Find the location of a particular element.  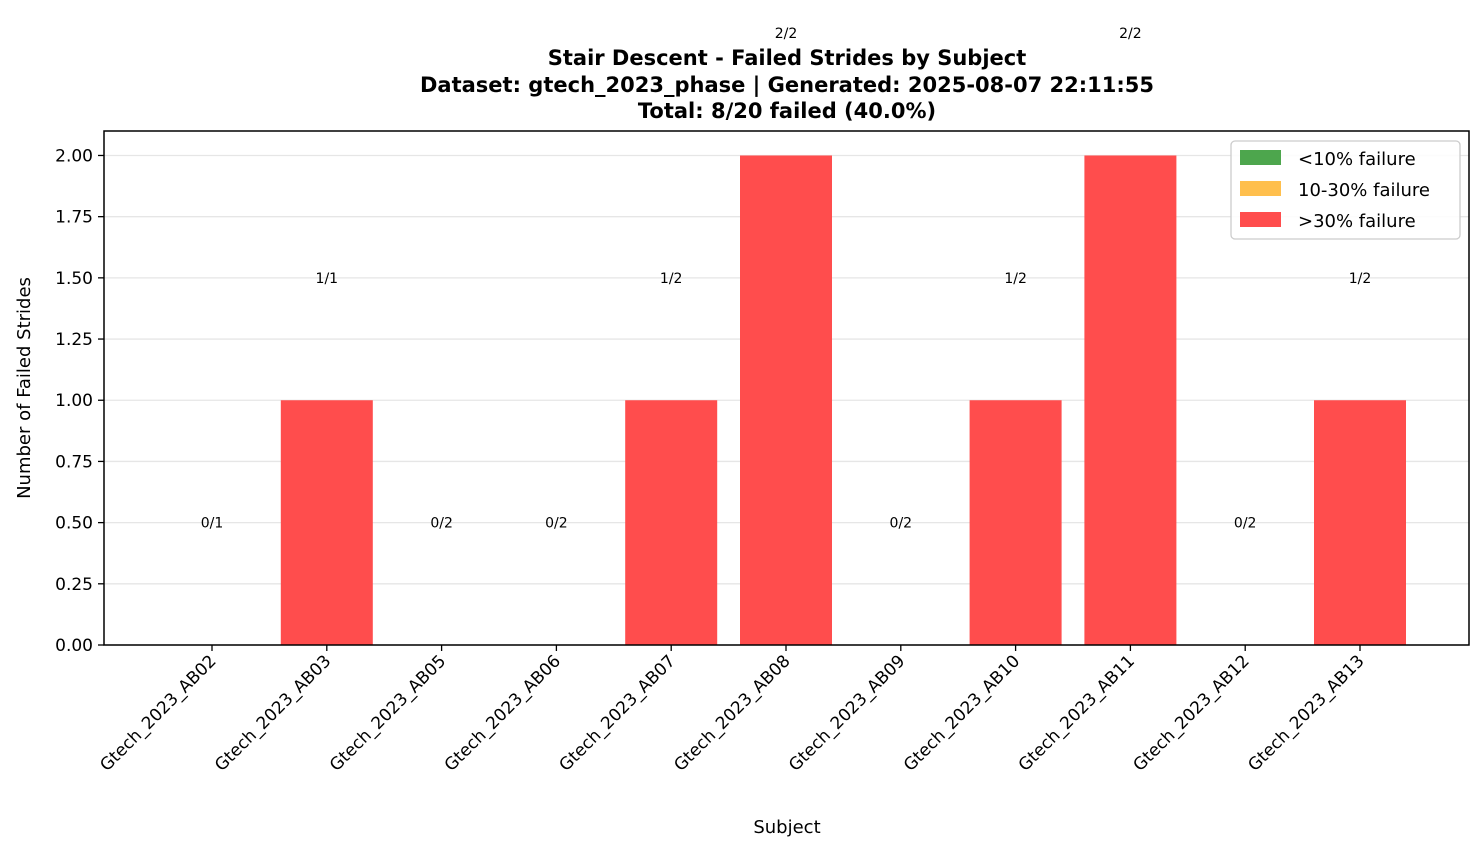

x-tick-label: Gtech_2023_AB09 is located at coordinates (847, 713).